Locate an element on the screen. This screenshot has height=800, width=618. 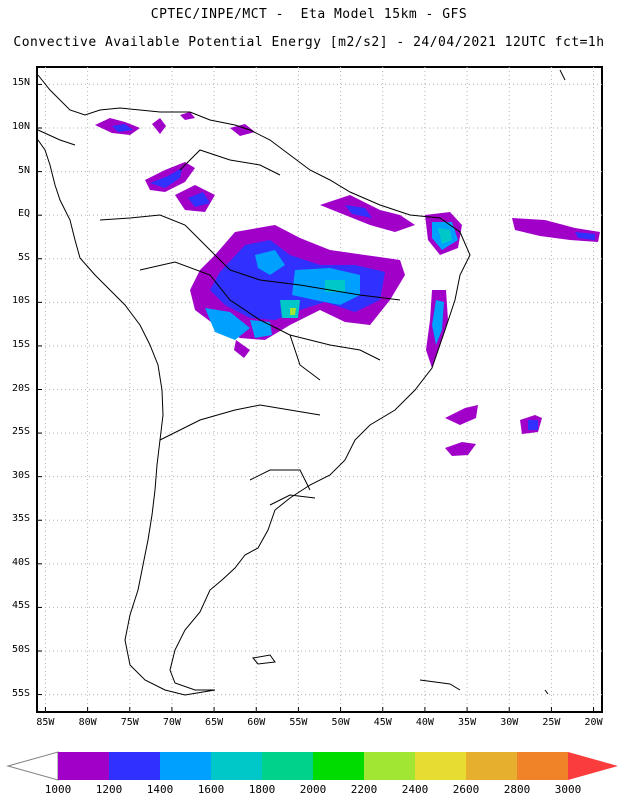
lon-tick-label: 65W is located at coordinates (214, 722).